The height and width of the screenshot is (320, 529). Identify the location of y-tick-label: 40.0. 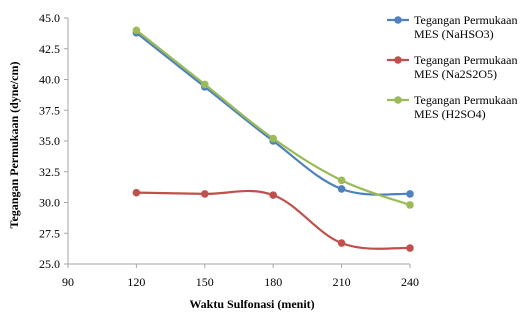
(49, 80).